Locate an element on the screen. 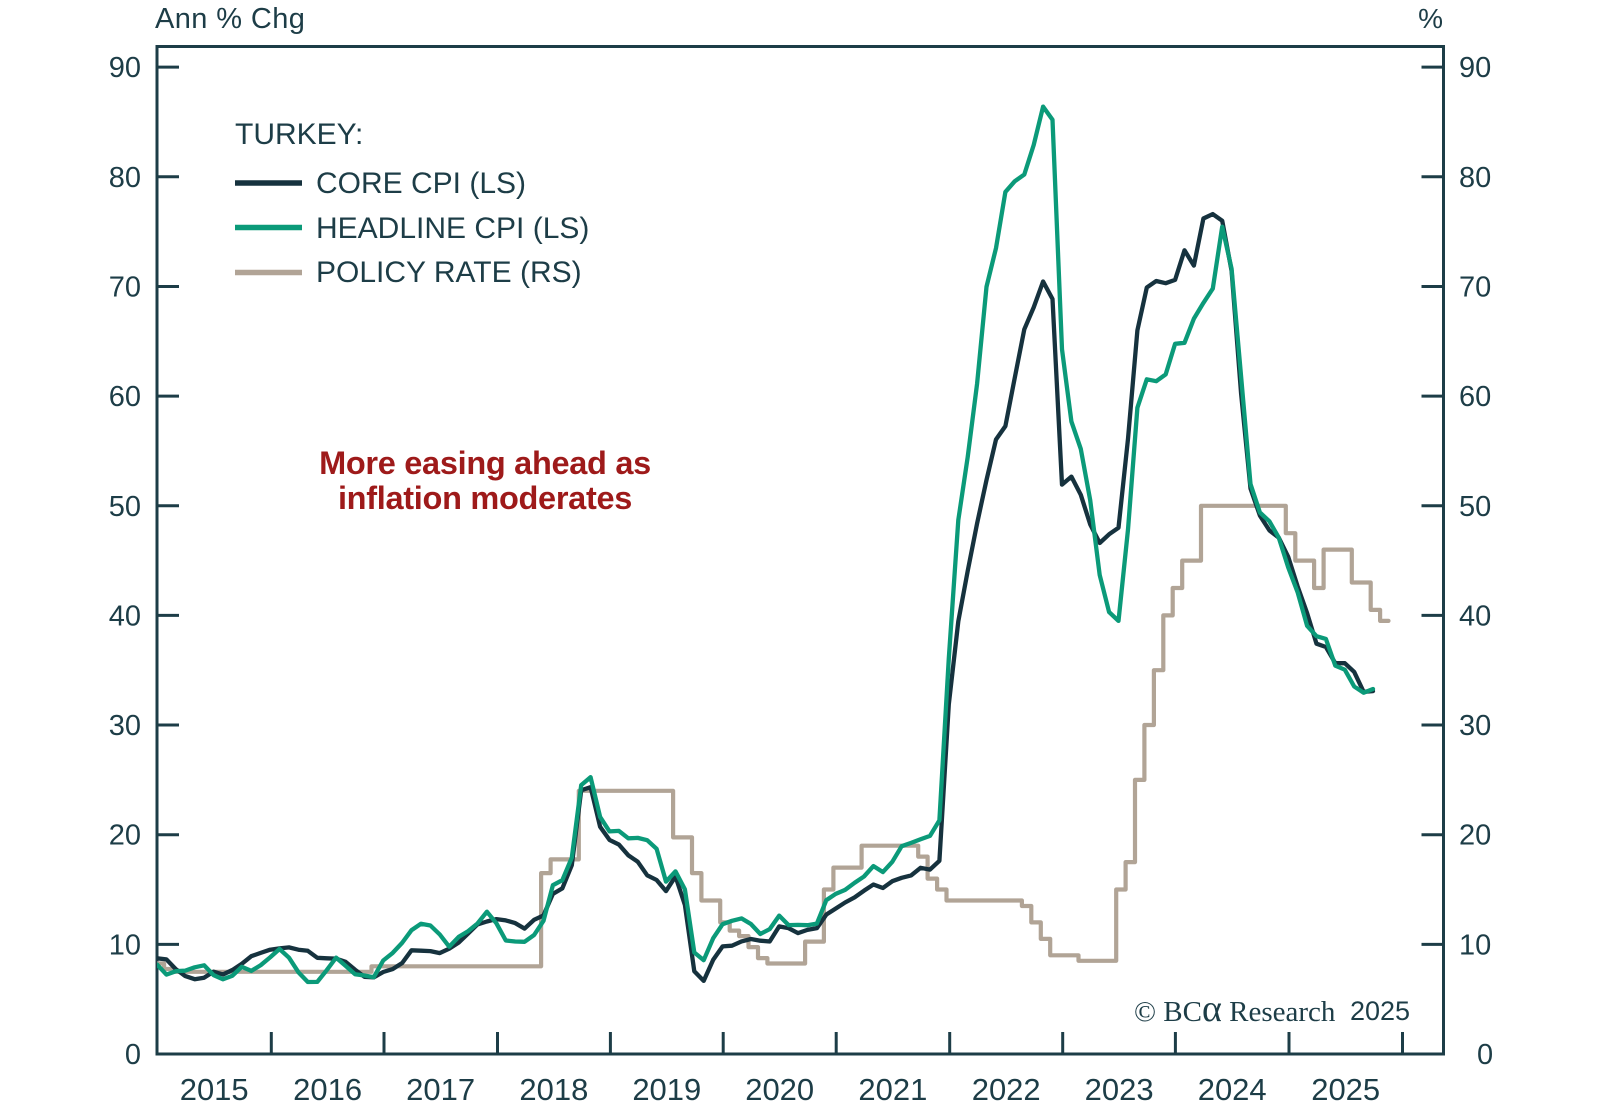  svg-text: Ann % Chg is located at coordinates (230, 19).